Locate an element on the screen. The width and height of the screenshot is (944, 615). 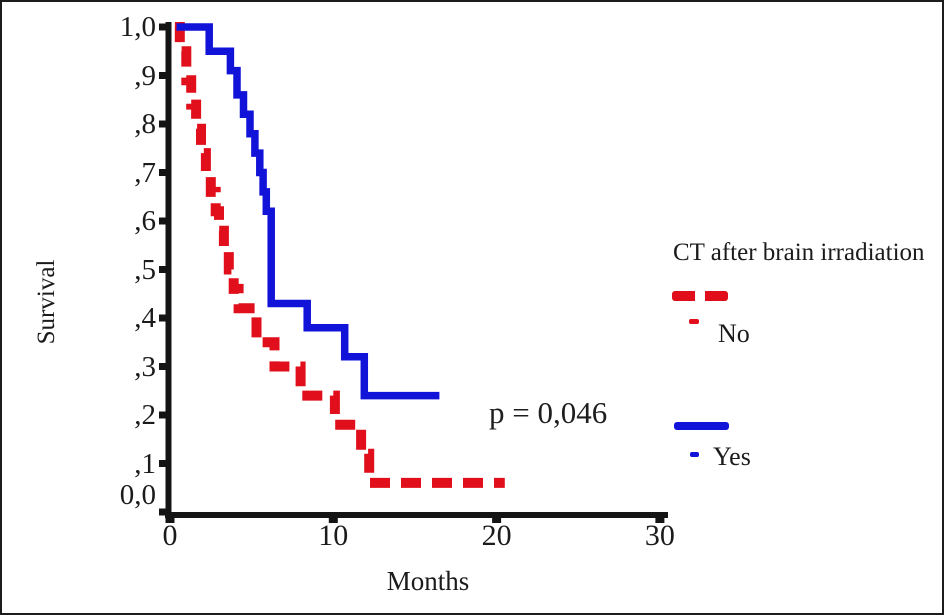
legend-label-no: No is located at coordinates (734, 333).